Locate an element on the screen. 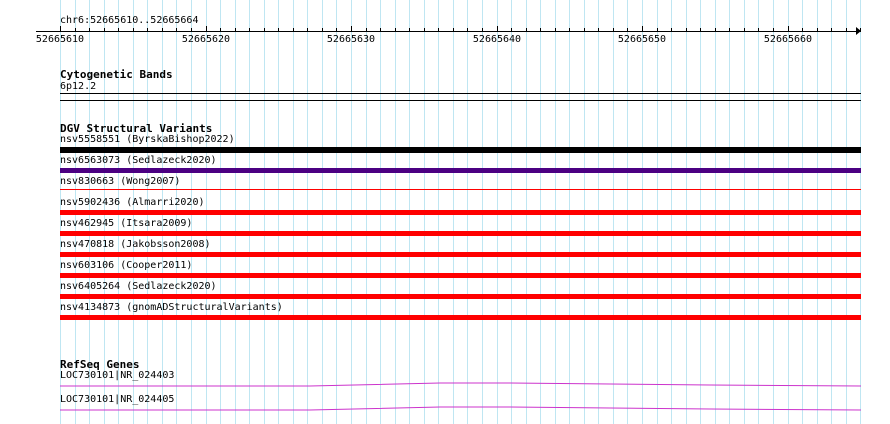  cytoband-bottom-line is located at coordinates (460, 100).